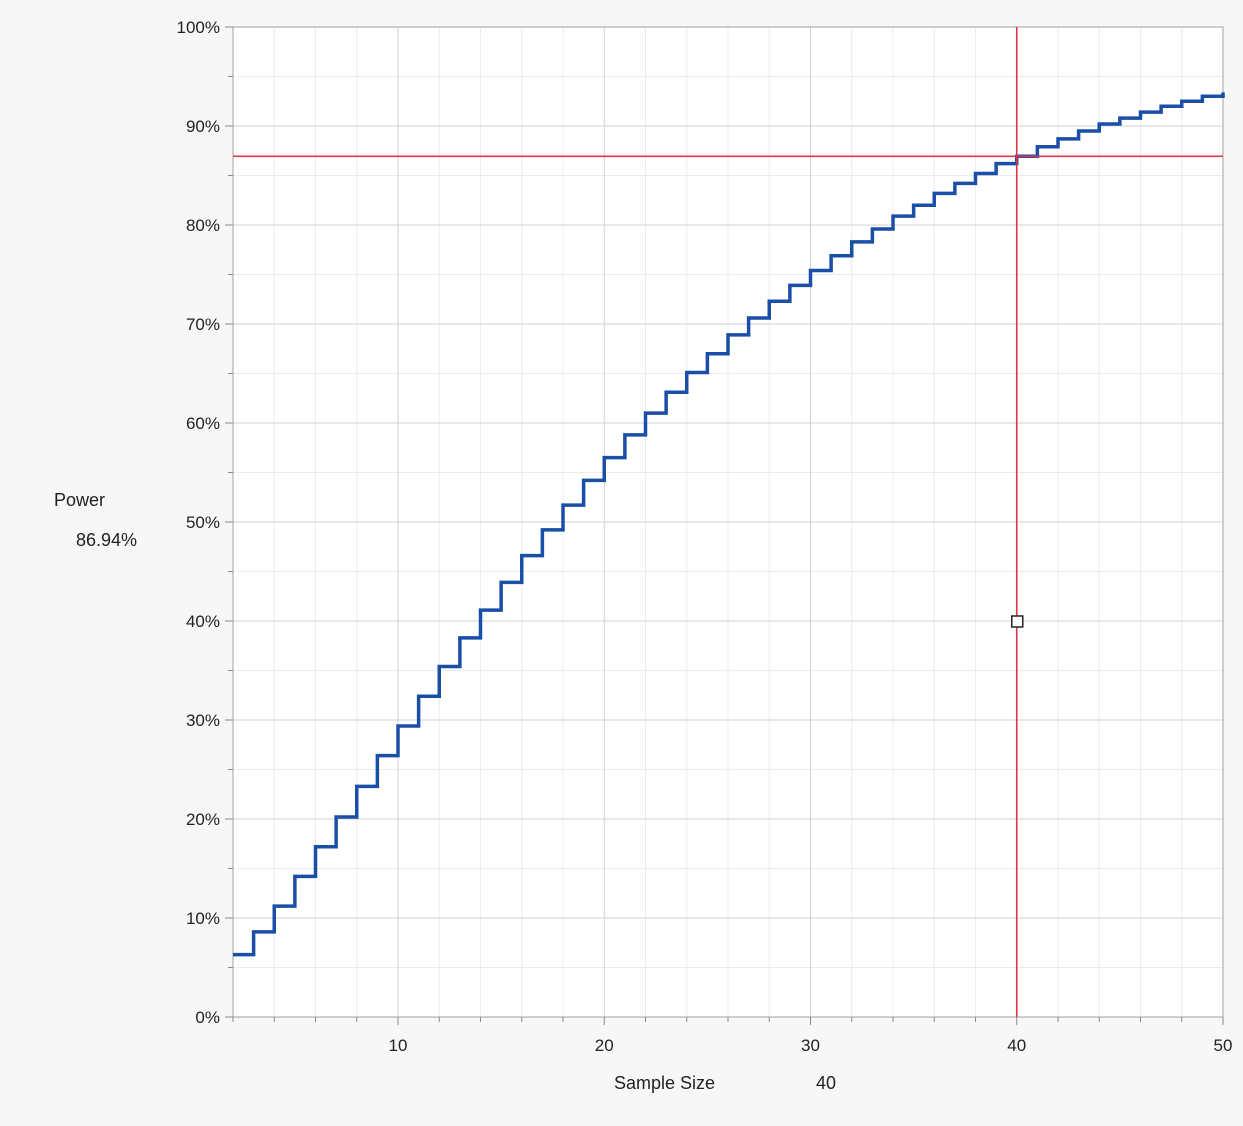  What do you see at coordinates (203, 918) in the screenshot?
I see `y-tick-label: 10%` at bounding box center [203, 918].